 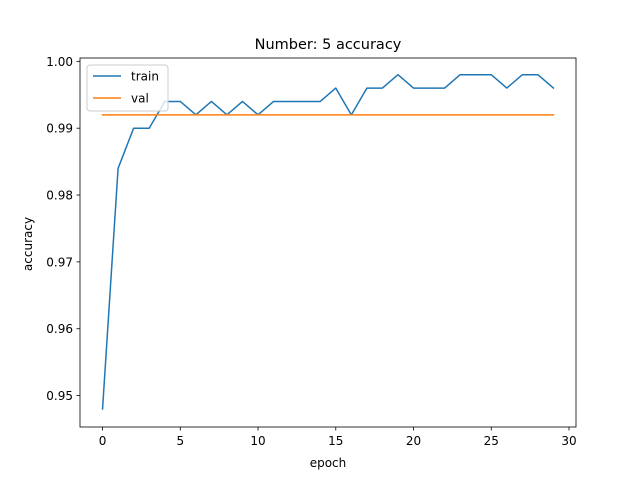 What do you see at coordinates (59, 196) in the screenshot?
I see `y-tick-label: 0.98` at bounding box center [59, 196].